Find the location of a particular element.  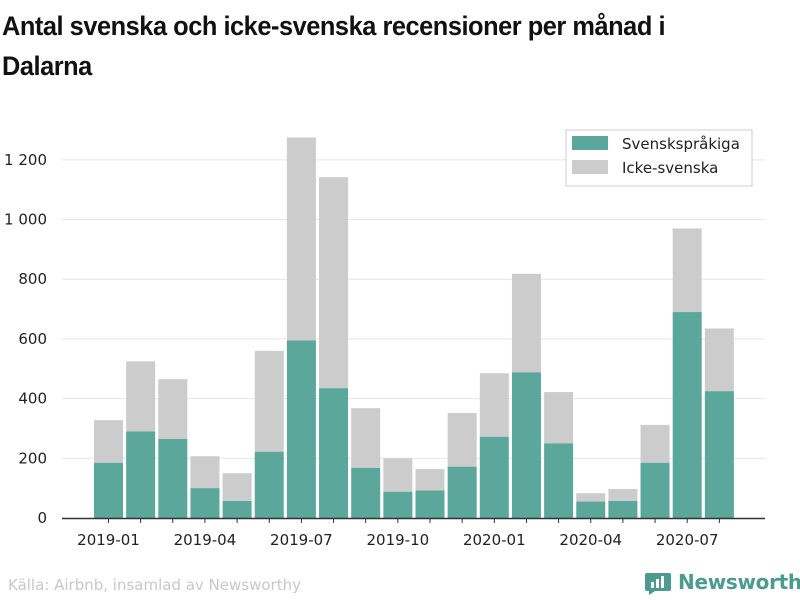

legend: Svenskspråkiga Icke-svenska is located at coordinates (659, 158).